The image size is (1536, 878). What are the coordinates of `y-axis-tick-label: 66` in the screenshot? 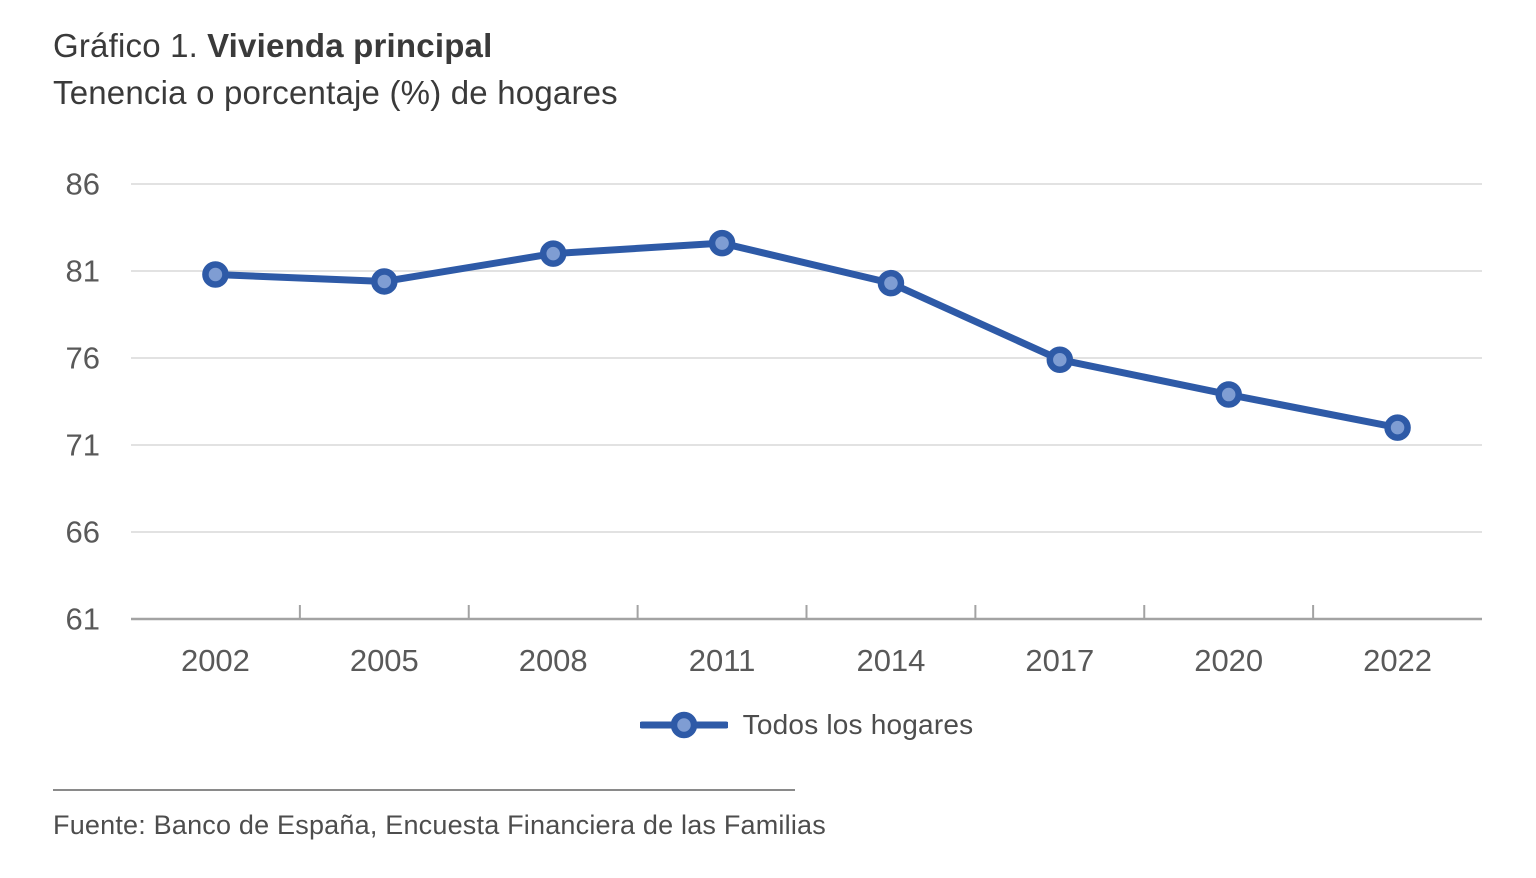 It's located at (83, 532).